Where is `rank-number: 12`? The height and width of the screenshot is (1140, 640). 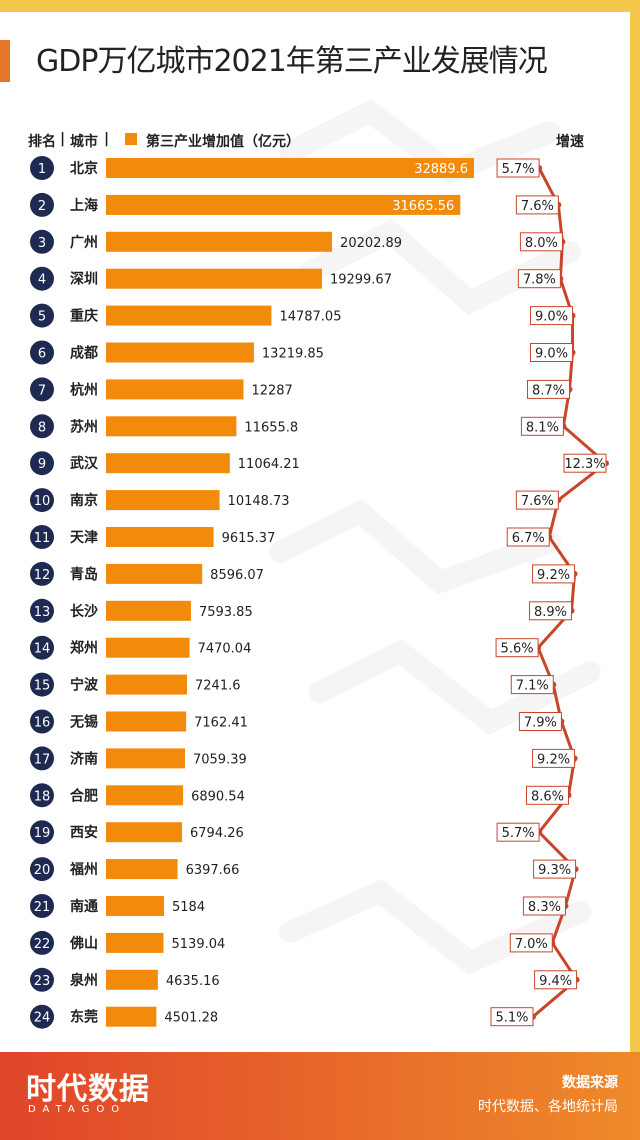 rank-number: 12 is located at coordinates (42, 575).